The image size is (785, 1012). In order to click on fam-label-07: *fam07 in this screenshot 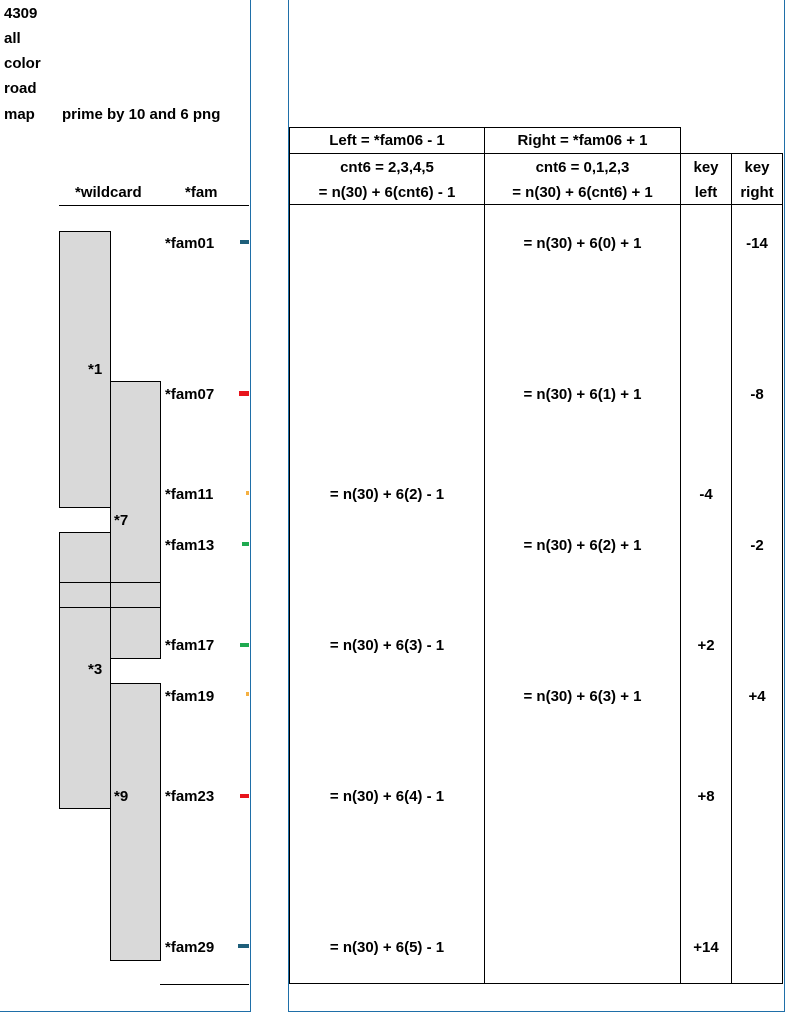, I will do `click(190, 394)`.